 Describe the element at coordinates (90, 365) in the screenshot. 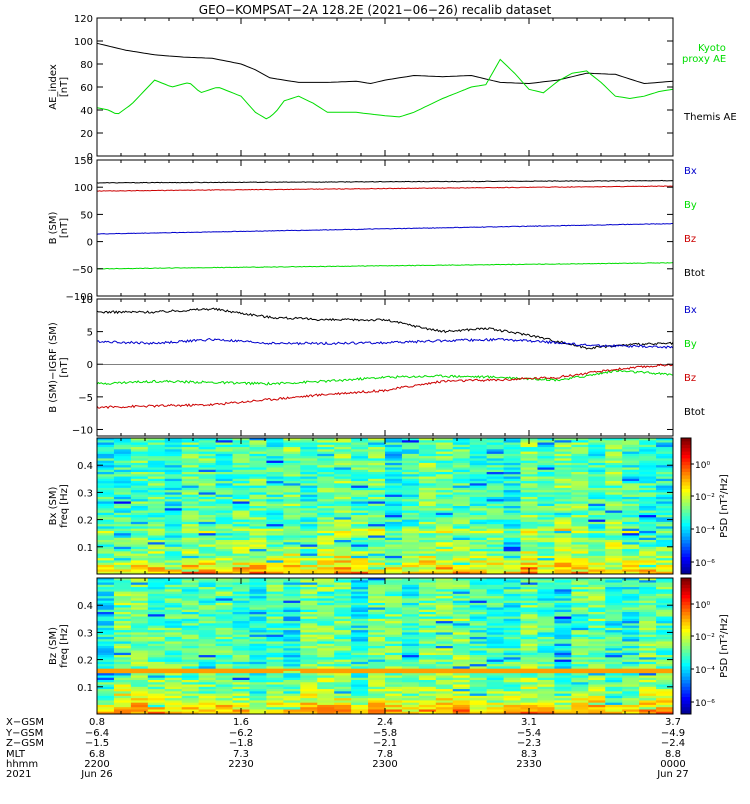

I see `y-tick-label: 0` at that location.